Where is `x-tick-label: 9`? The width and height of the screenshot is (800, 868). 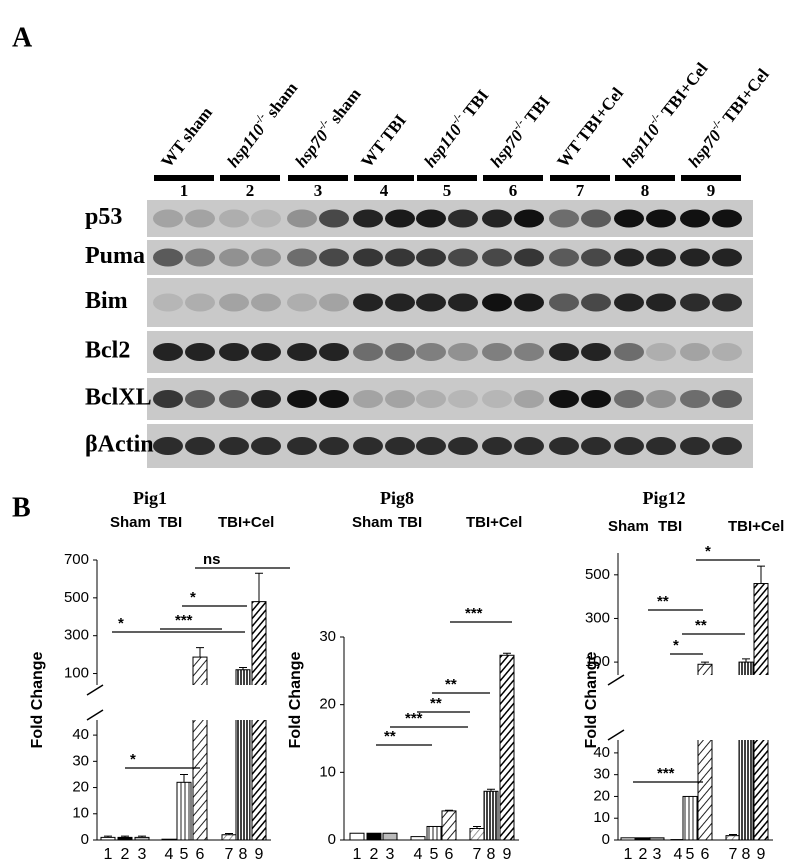 x-tick-label: 9 is located at coordinates (761, 854).